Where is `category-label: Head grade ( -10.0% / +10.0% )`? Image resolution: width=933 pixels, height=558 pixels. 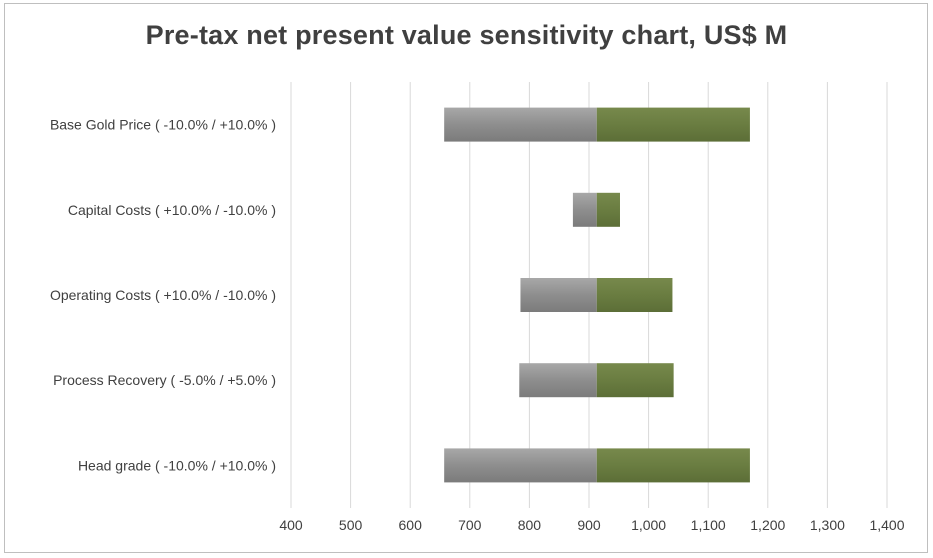
category-label: Head grade ( -10.0% / +10.0% ) is located at coordinates (177, 465).